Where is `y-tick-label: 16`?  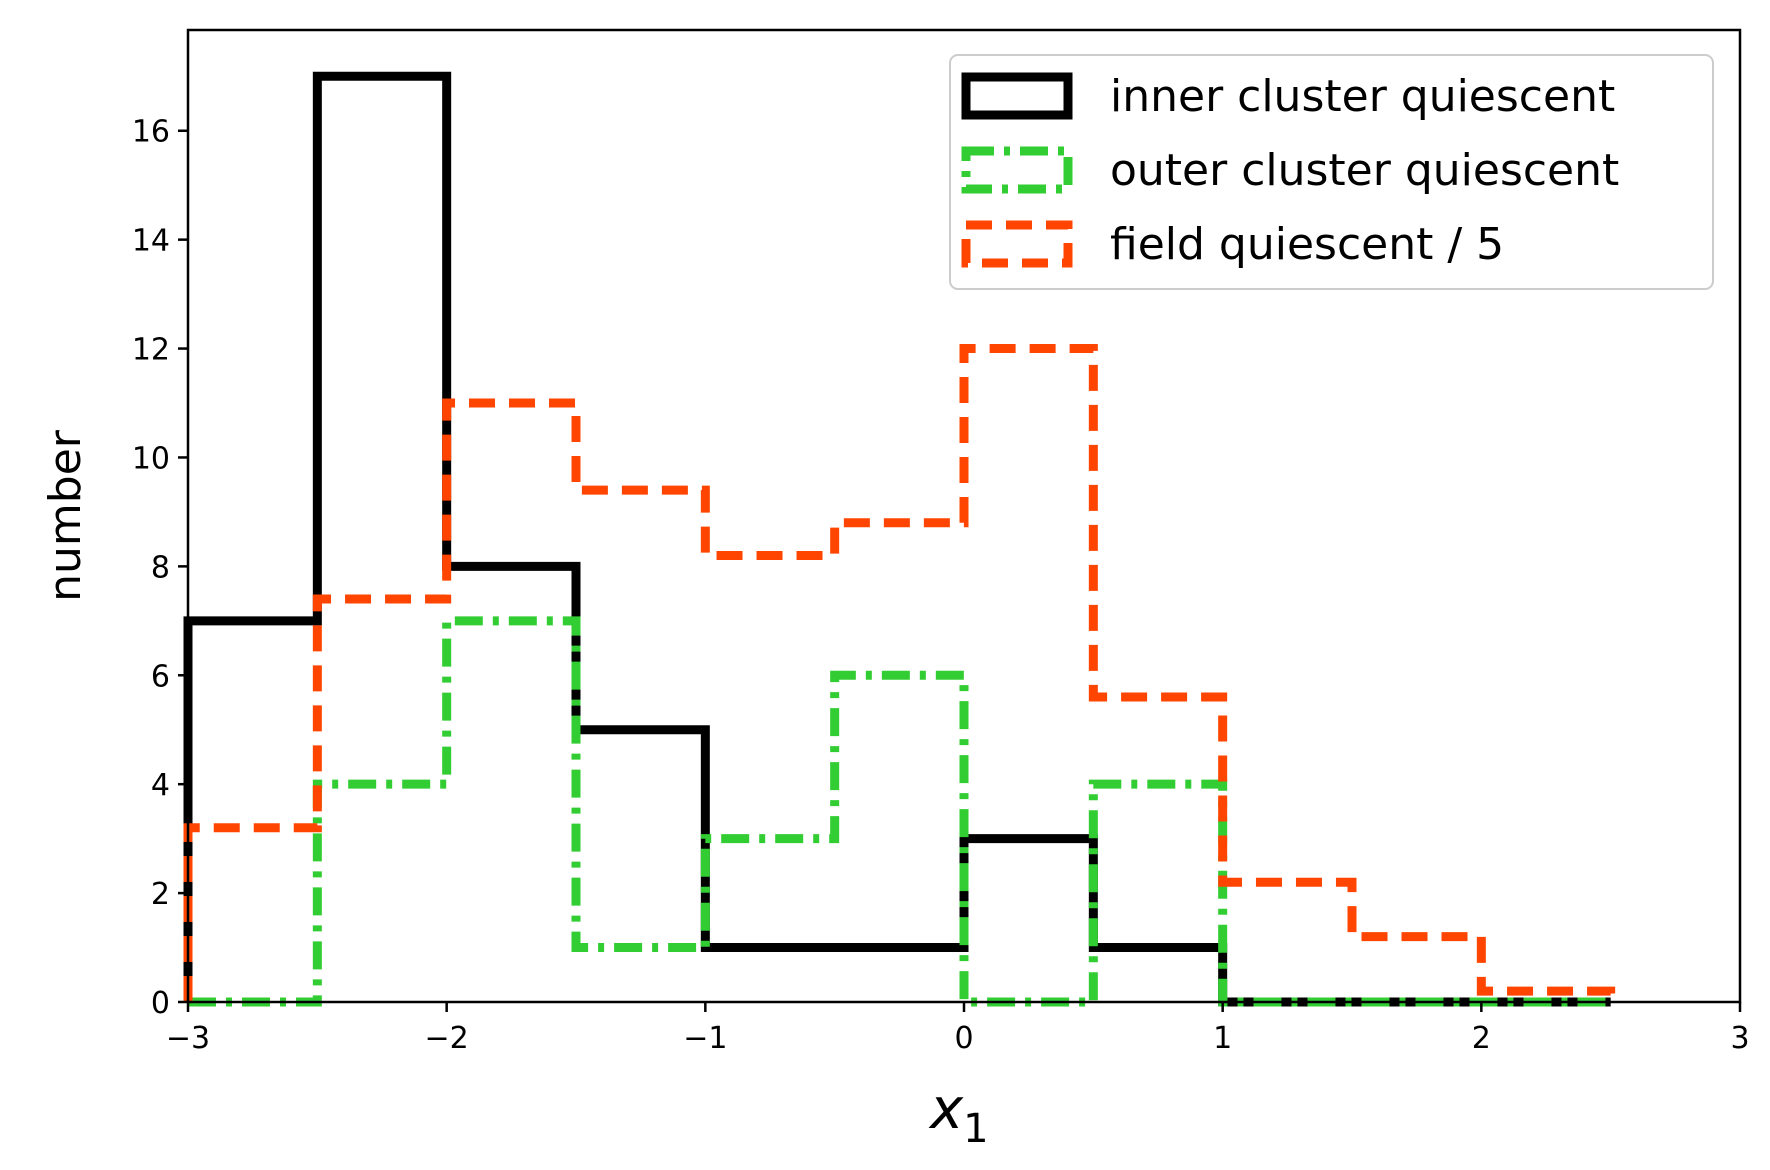 y-tick-label: 16 is located at coordinates (151, 132).